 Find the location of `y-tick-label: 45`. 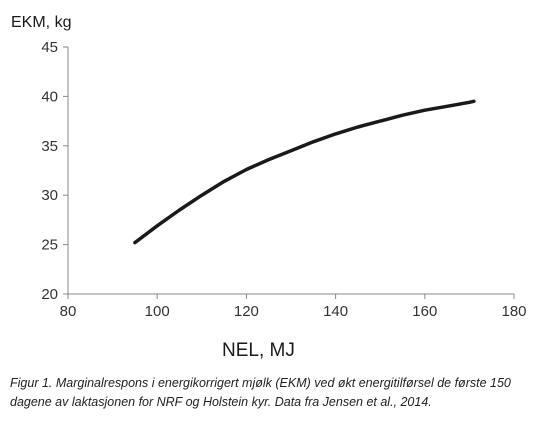

y-tick-label: 45 is located at coordinates (49, 47).